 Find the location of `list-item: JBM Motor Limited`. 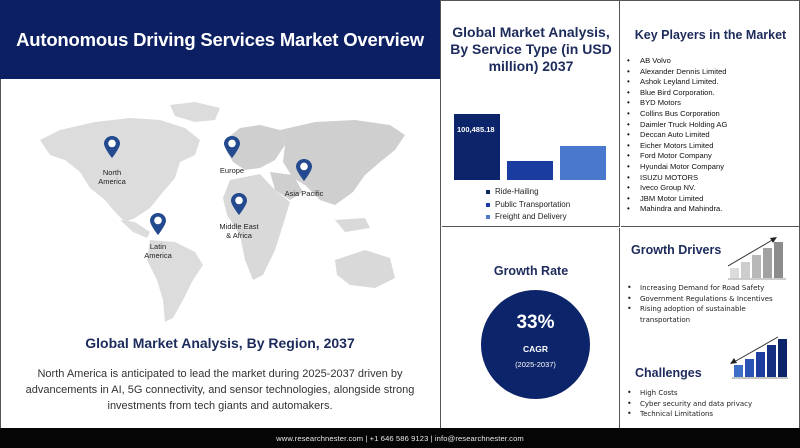

list-item: JBM Motor Limited is located at coordinates (677, 199).